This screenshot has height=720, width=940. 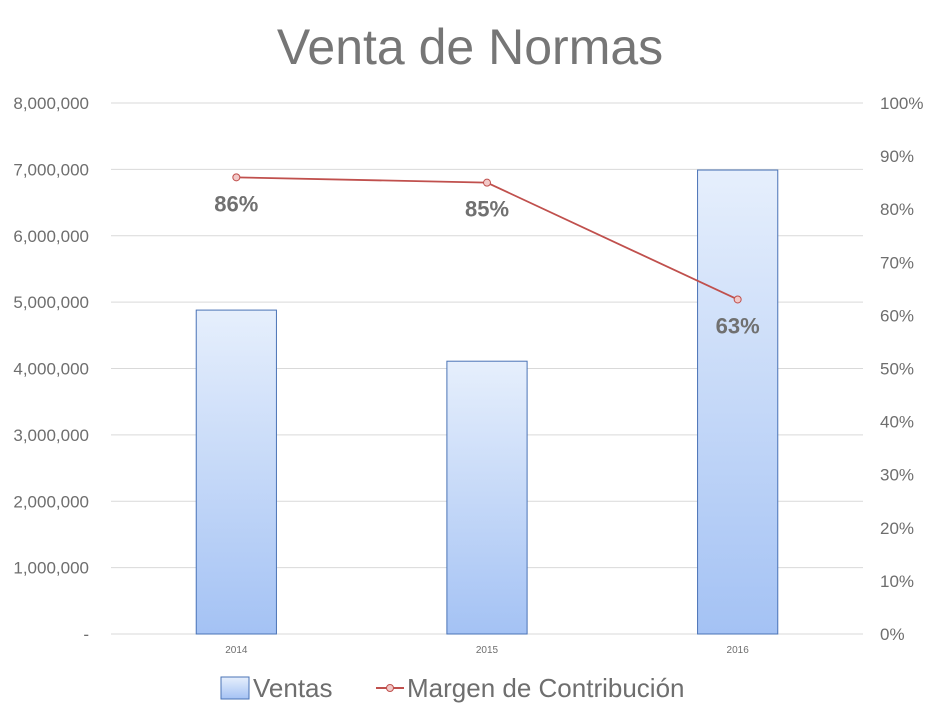 What do you see at coordinates (51, 302) in the screenshot?
I see `left-tick-label: 5,000,000` at bounding box center [51, 302].